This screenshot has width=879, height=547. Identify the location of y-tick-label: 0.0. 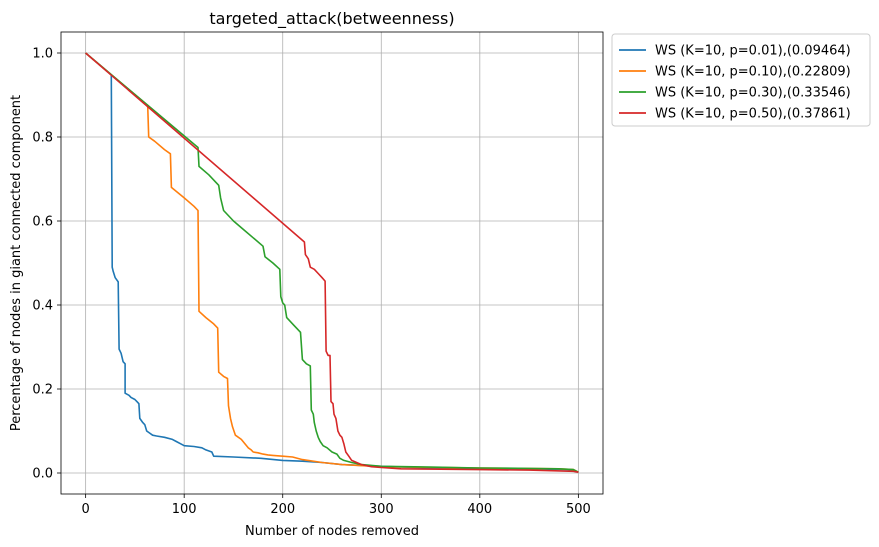
(42, 474).